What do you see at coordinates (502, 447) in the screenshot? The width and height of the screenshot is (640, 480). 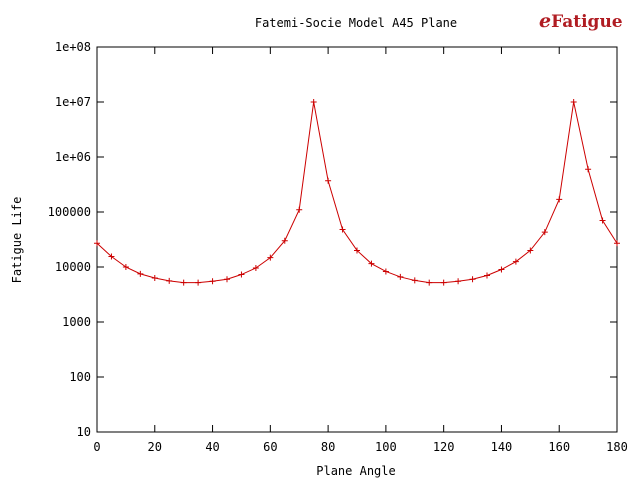 I see `x-tick-label: 140` at bounding box center [502, 447].